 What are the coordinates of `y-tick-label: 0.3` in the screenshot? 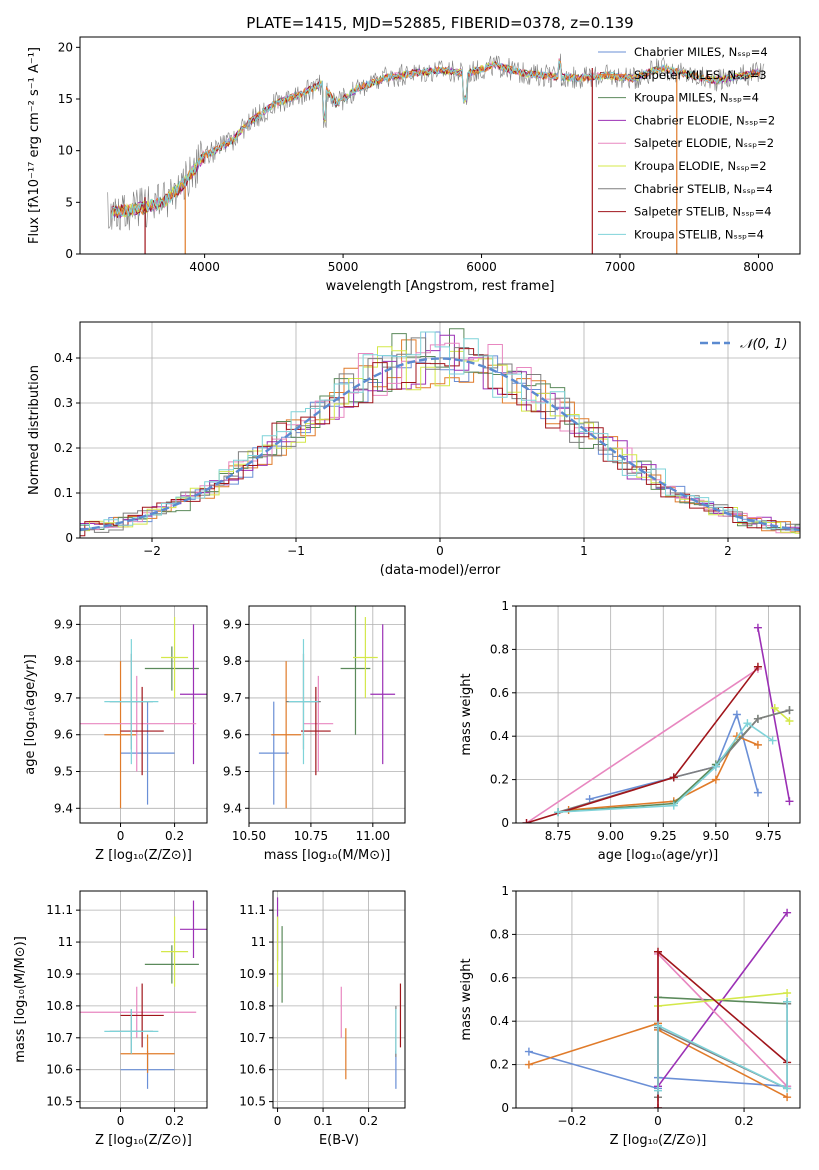 It's located at (63, 403).